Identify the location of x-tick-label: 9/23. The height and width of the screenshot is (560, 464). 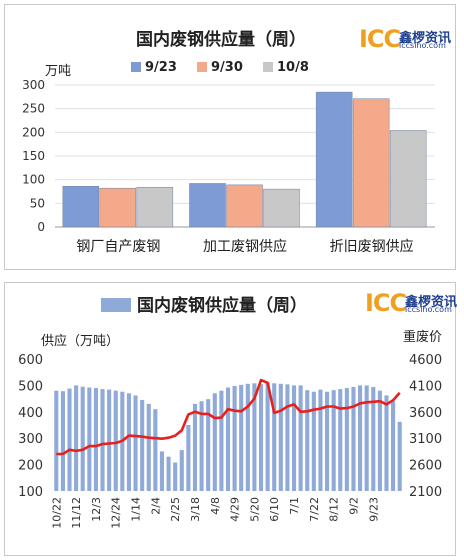
(373, 509).